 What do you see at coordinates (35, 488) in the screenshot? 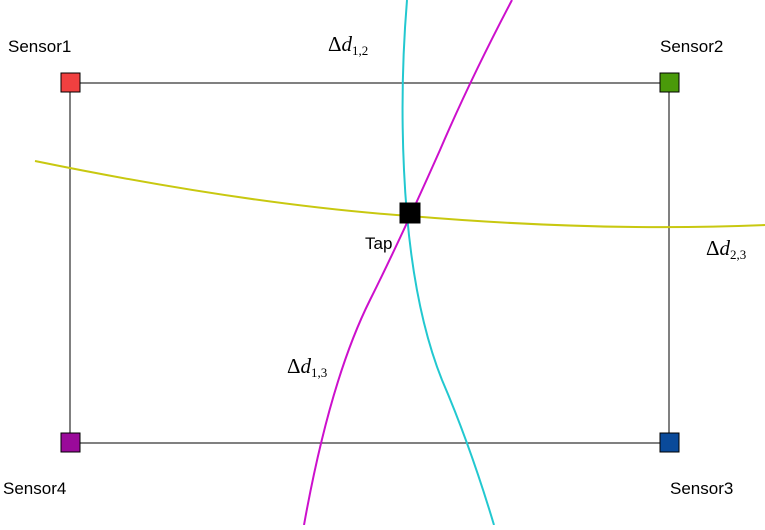
I see `sensor4-label: Sensor4` at bounding box center [35, 488].